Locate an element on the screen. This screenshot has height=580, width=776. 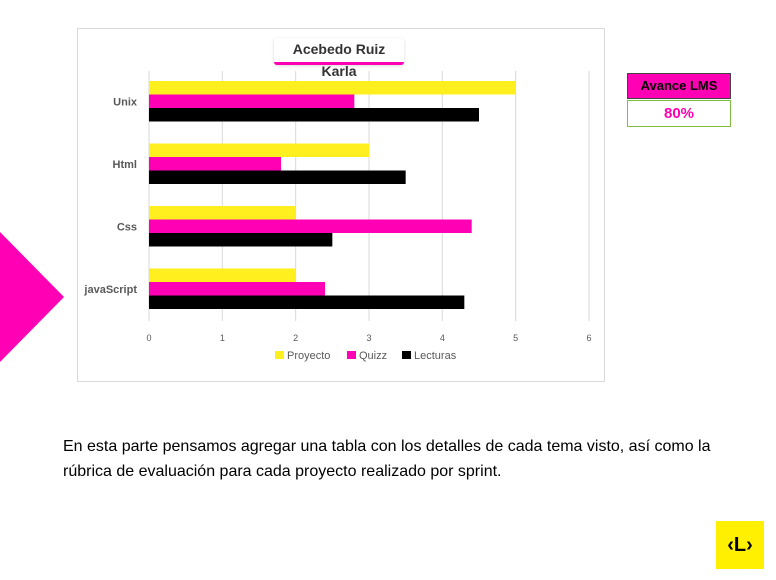
x-tick-label: 3 is located at coordinates (368, 338).